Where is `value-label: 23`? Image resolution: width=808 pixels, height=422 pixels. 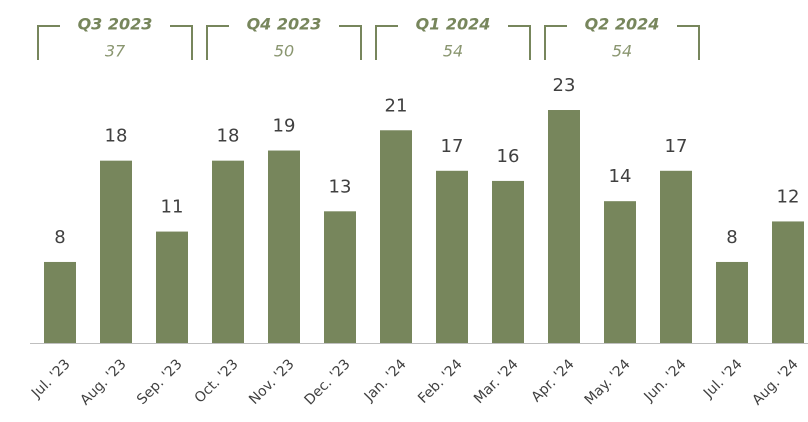 value-label: 23 is located at coordinates (564, 85).